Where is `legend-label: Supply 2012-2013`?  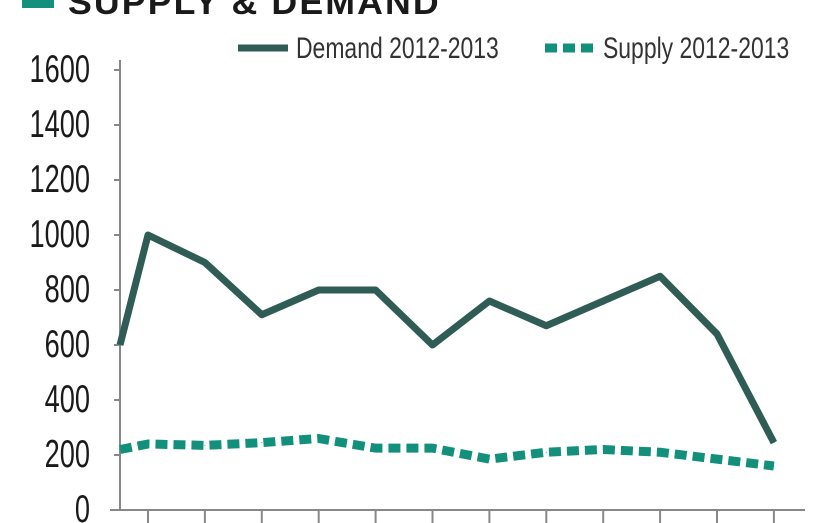 legend-label: Supply 2012-2013 is located at coordinates (696, 48).